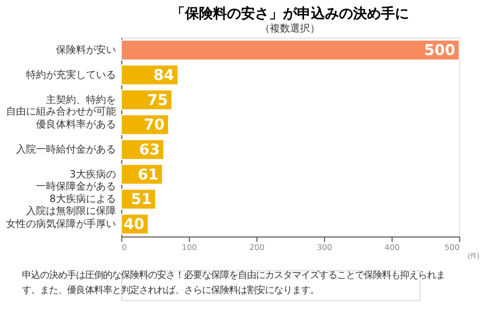 Image resolution: width=495 pixels, height=328 pixels. What do you see at coordinates (233, 283) in the screenshot?
I see `text: 申込の決め手は圧倒的な保険料の安さ！必要な保障を自由にカスタマイズすることで保険料も抑えられます。また、優良体料率と判定されれば、さらに保険料は割安になります。` at bounding box center [233, 283].